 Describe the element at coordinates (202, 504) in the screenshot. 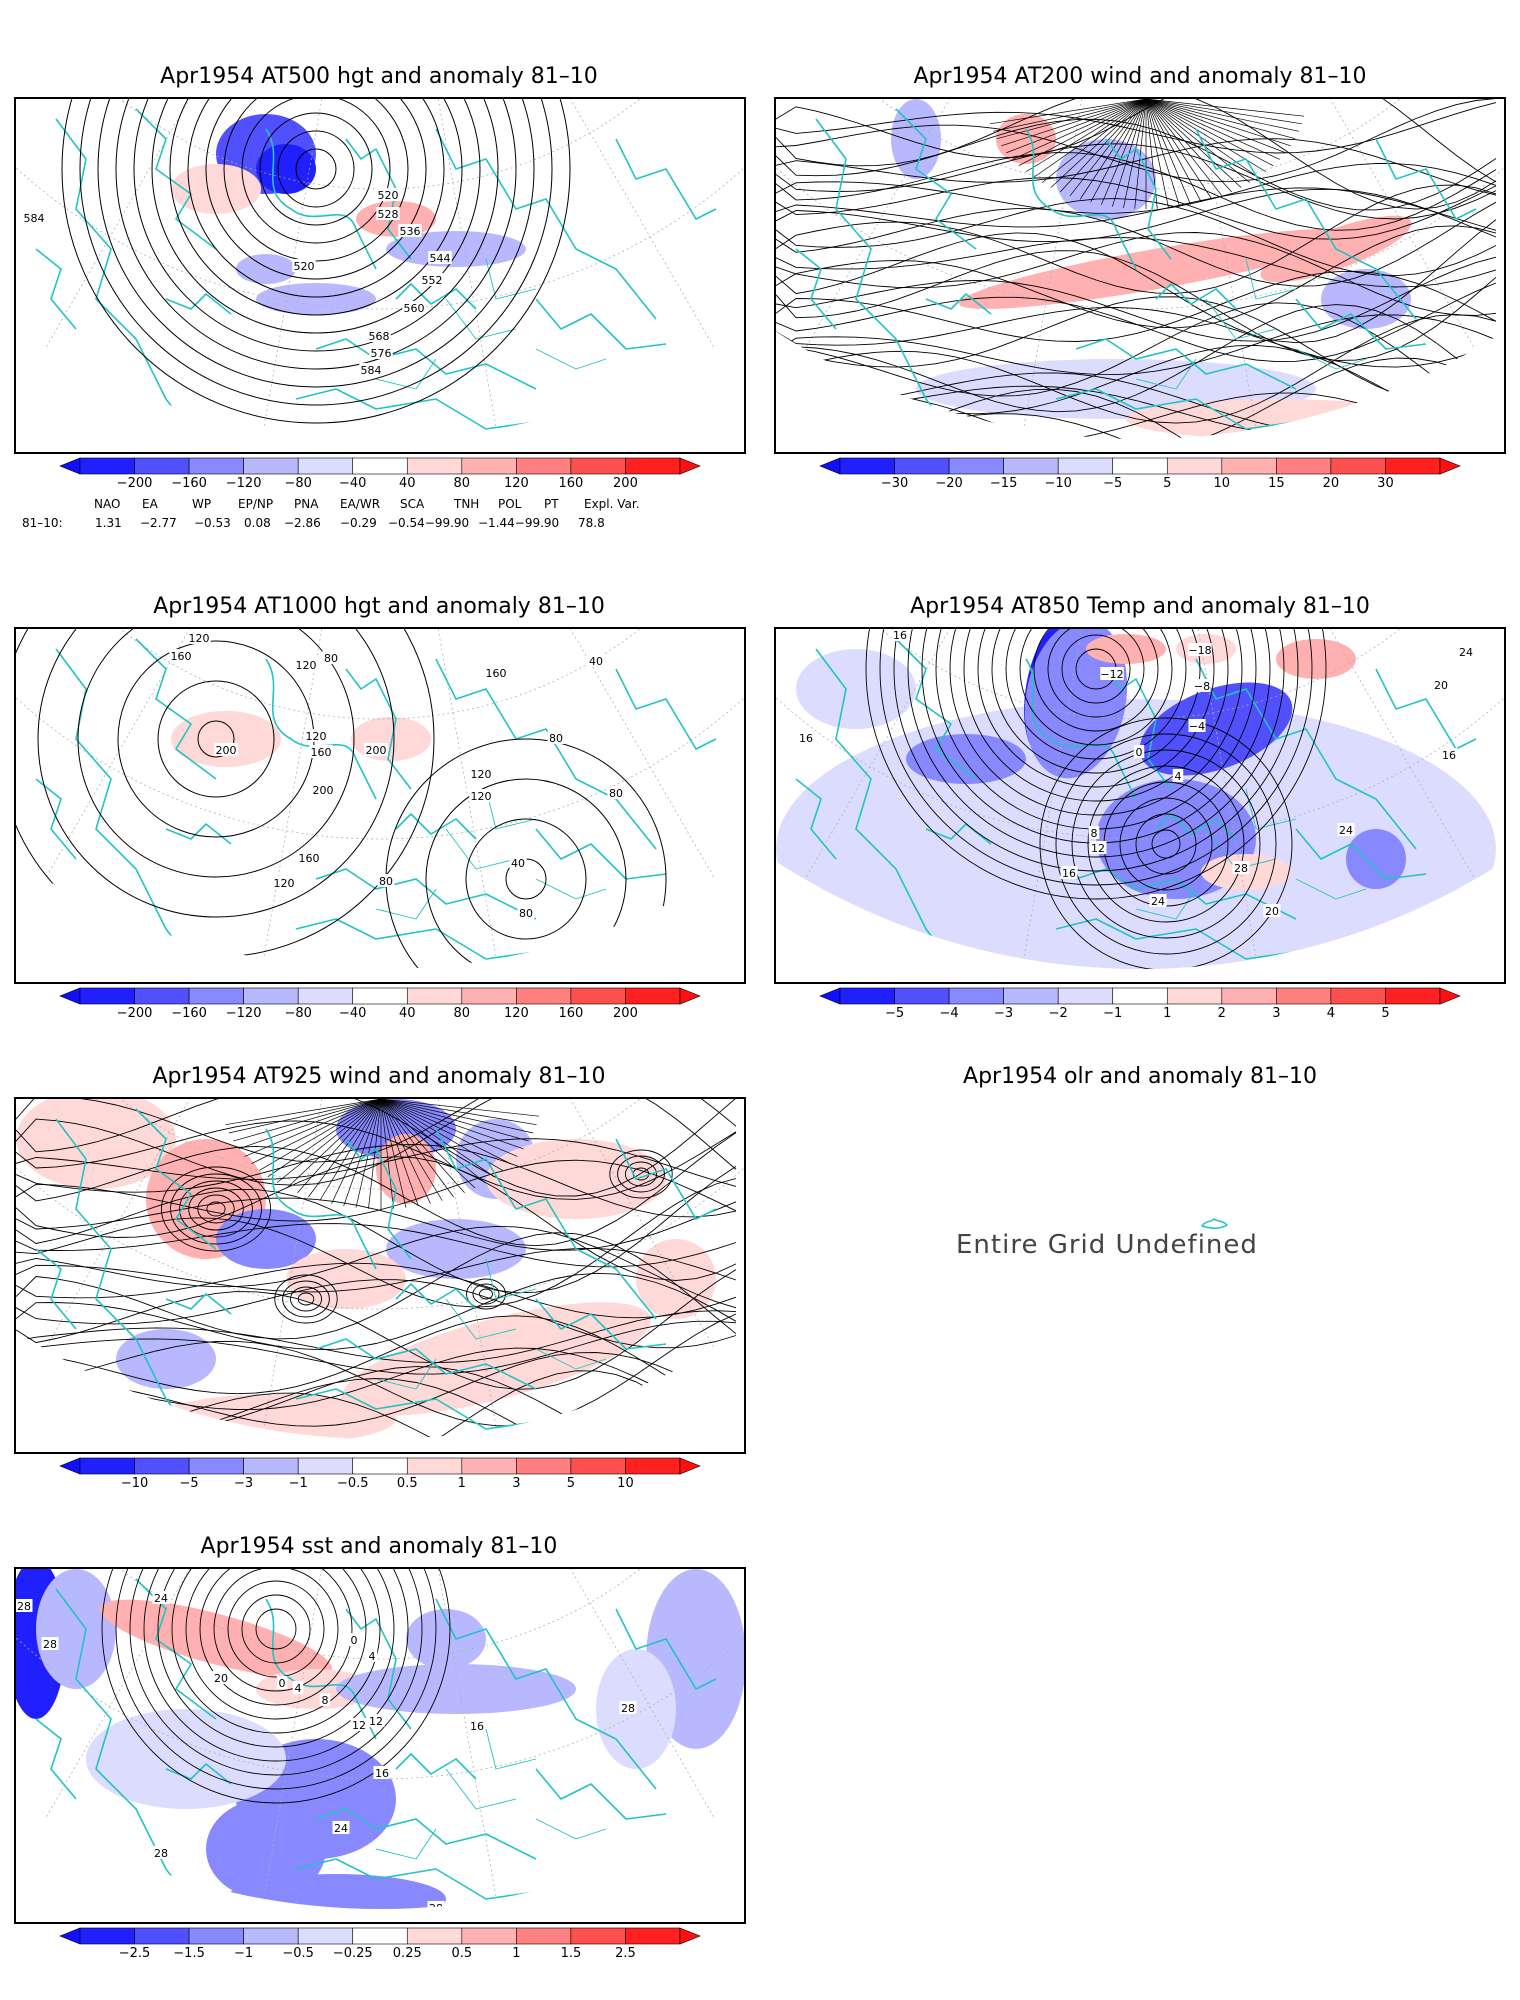

I see `index-header: WP` at that location.